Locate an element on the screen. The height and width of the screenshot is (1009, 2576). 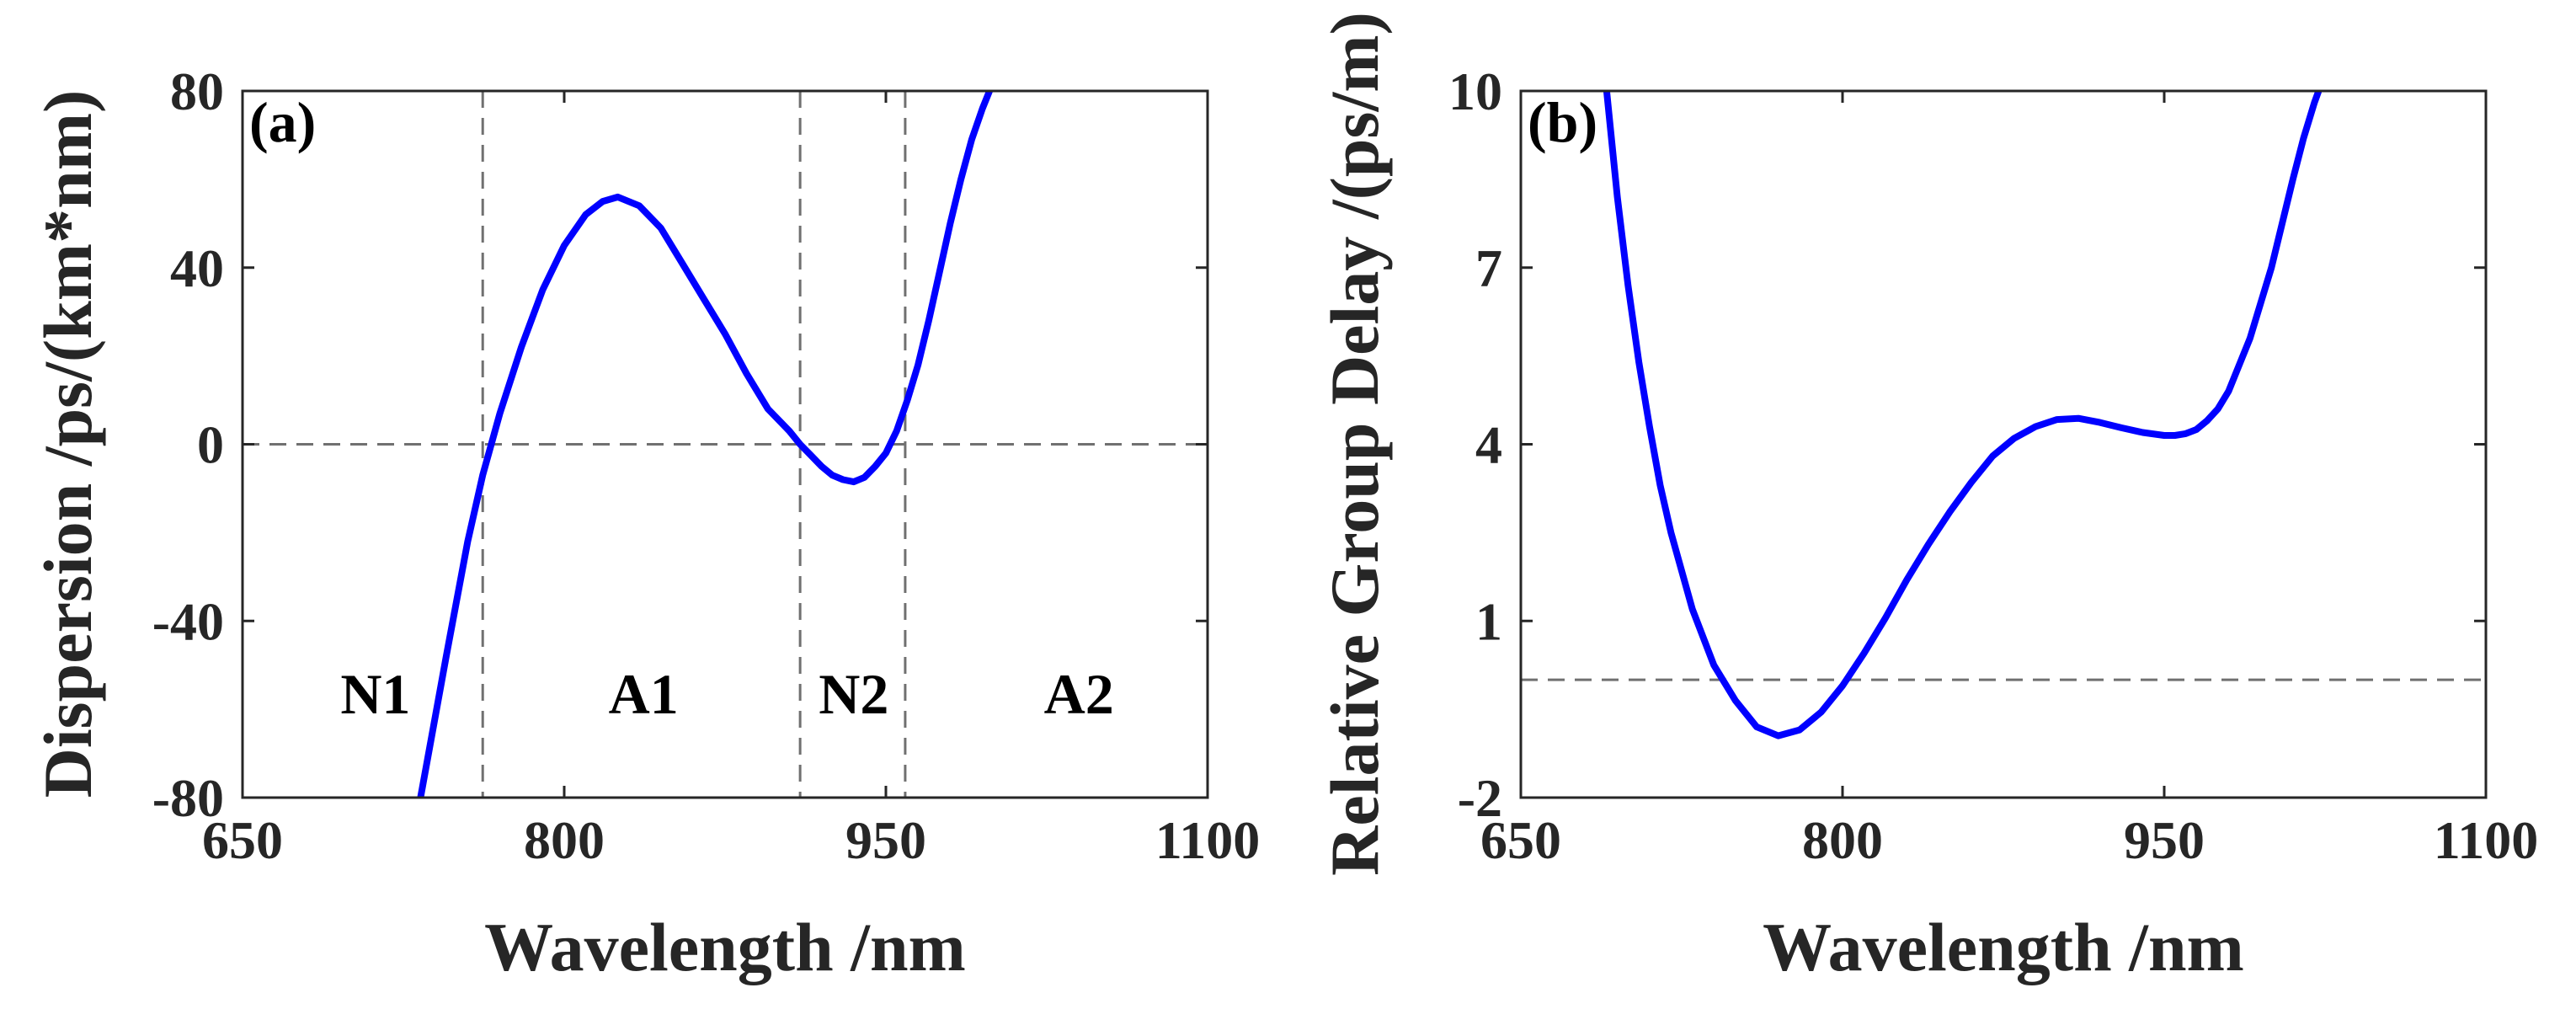
panel-a-y-axis-label: Dispersion /ps/(km*nm) is located at coordinates (67, 444).